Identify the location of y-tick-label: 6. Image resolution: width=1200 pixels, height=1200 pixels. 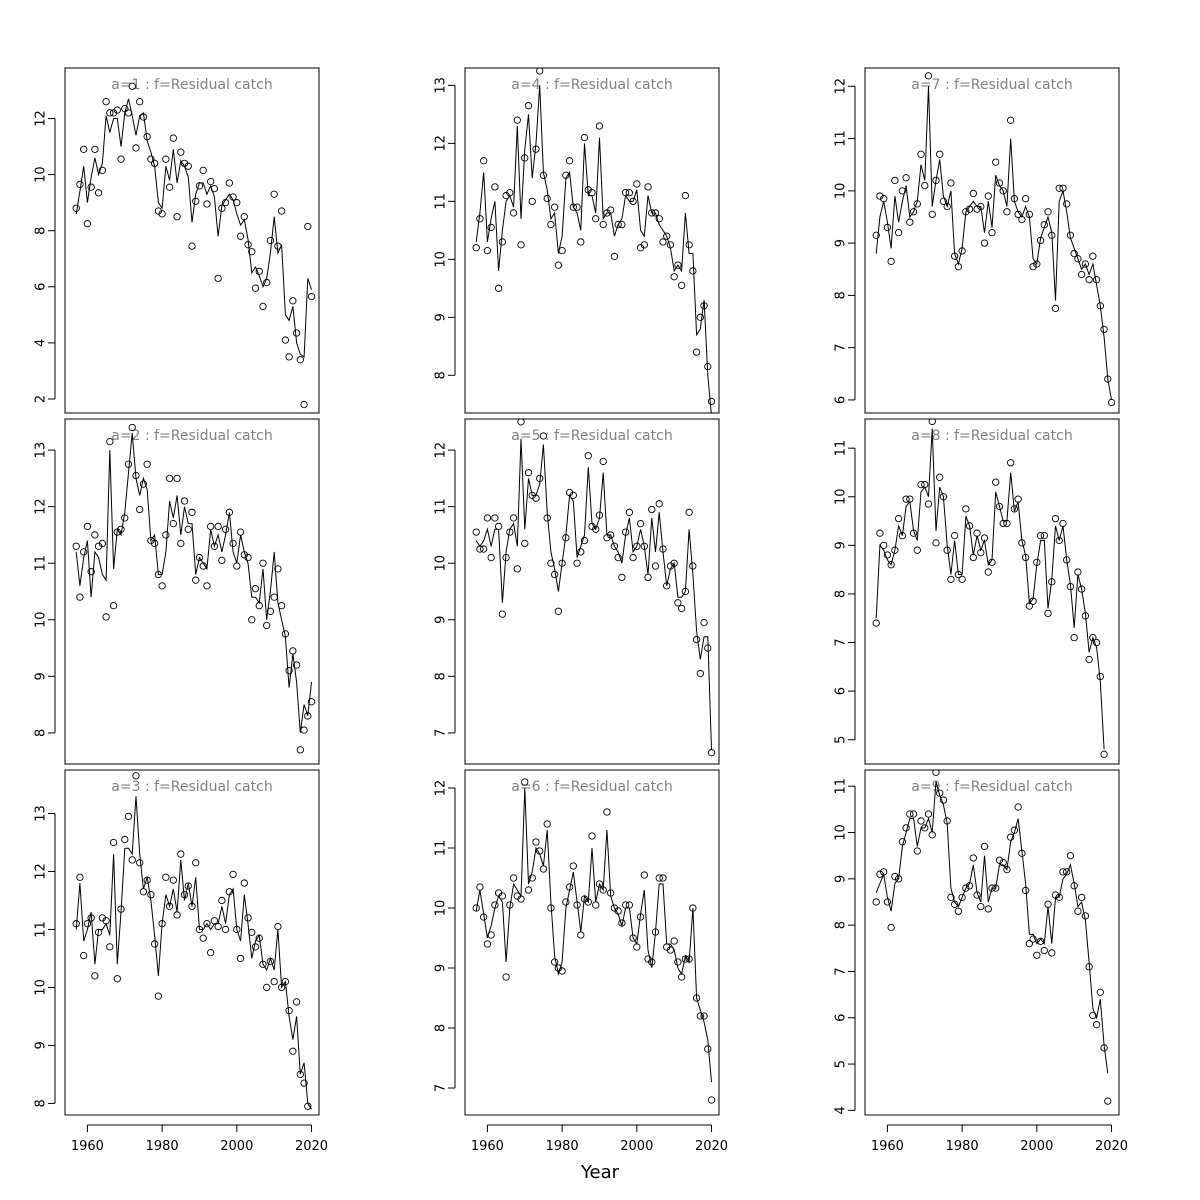
(841, 691).